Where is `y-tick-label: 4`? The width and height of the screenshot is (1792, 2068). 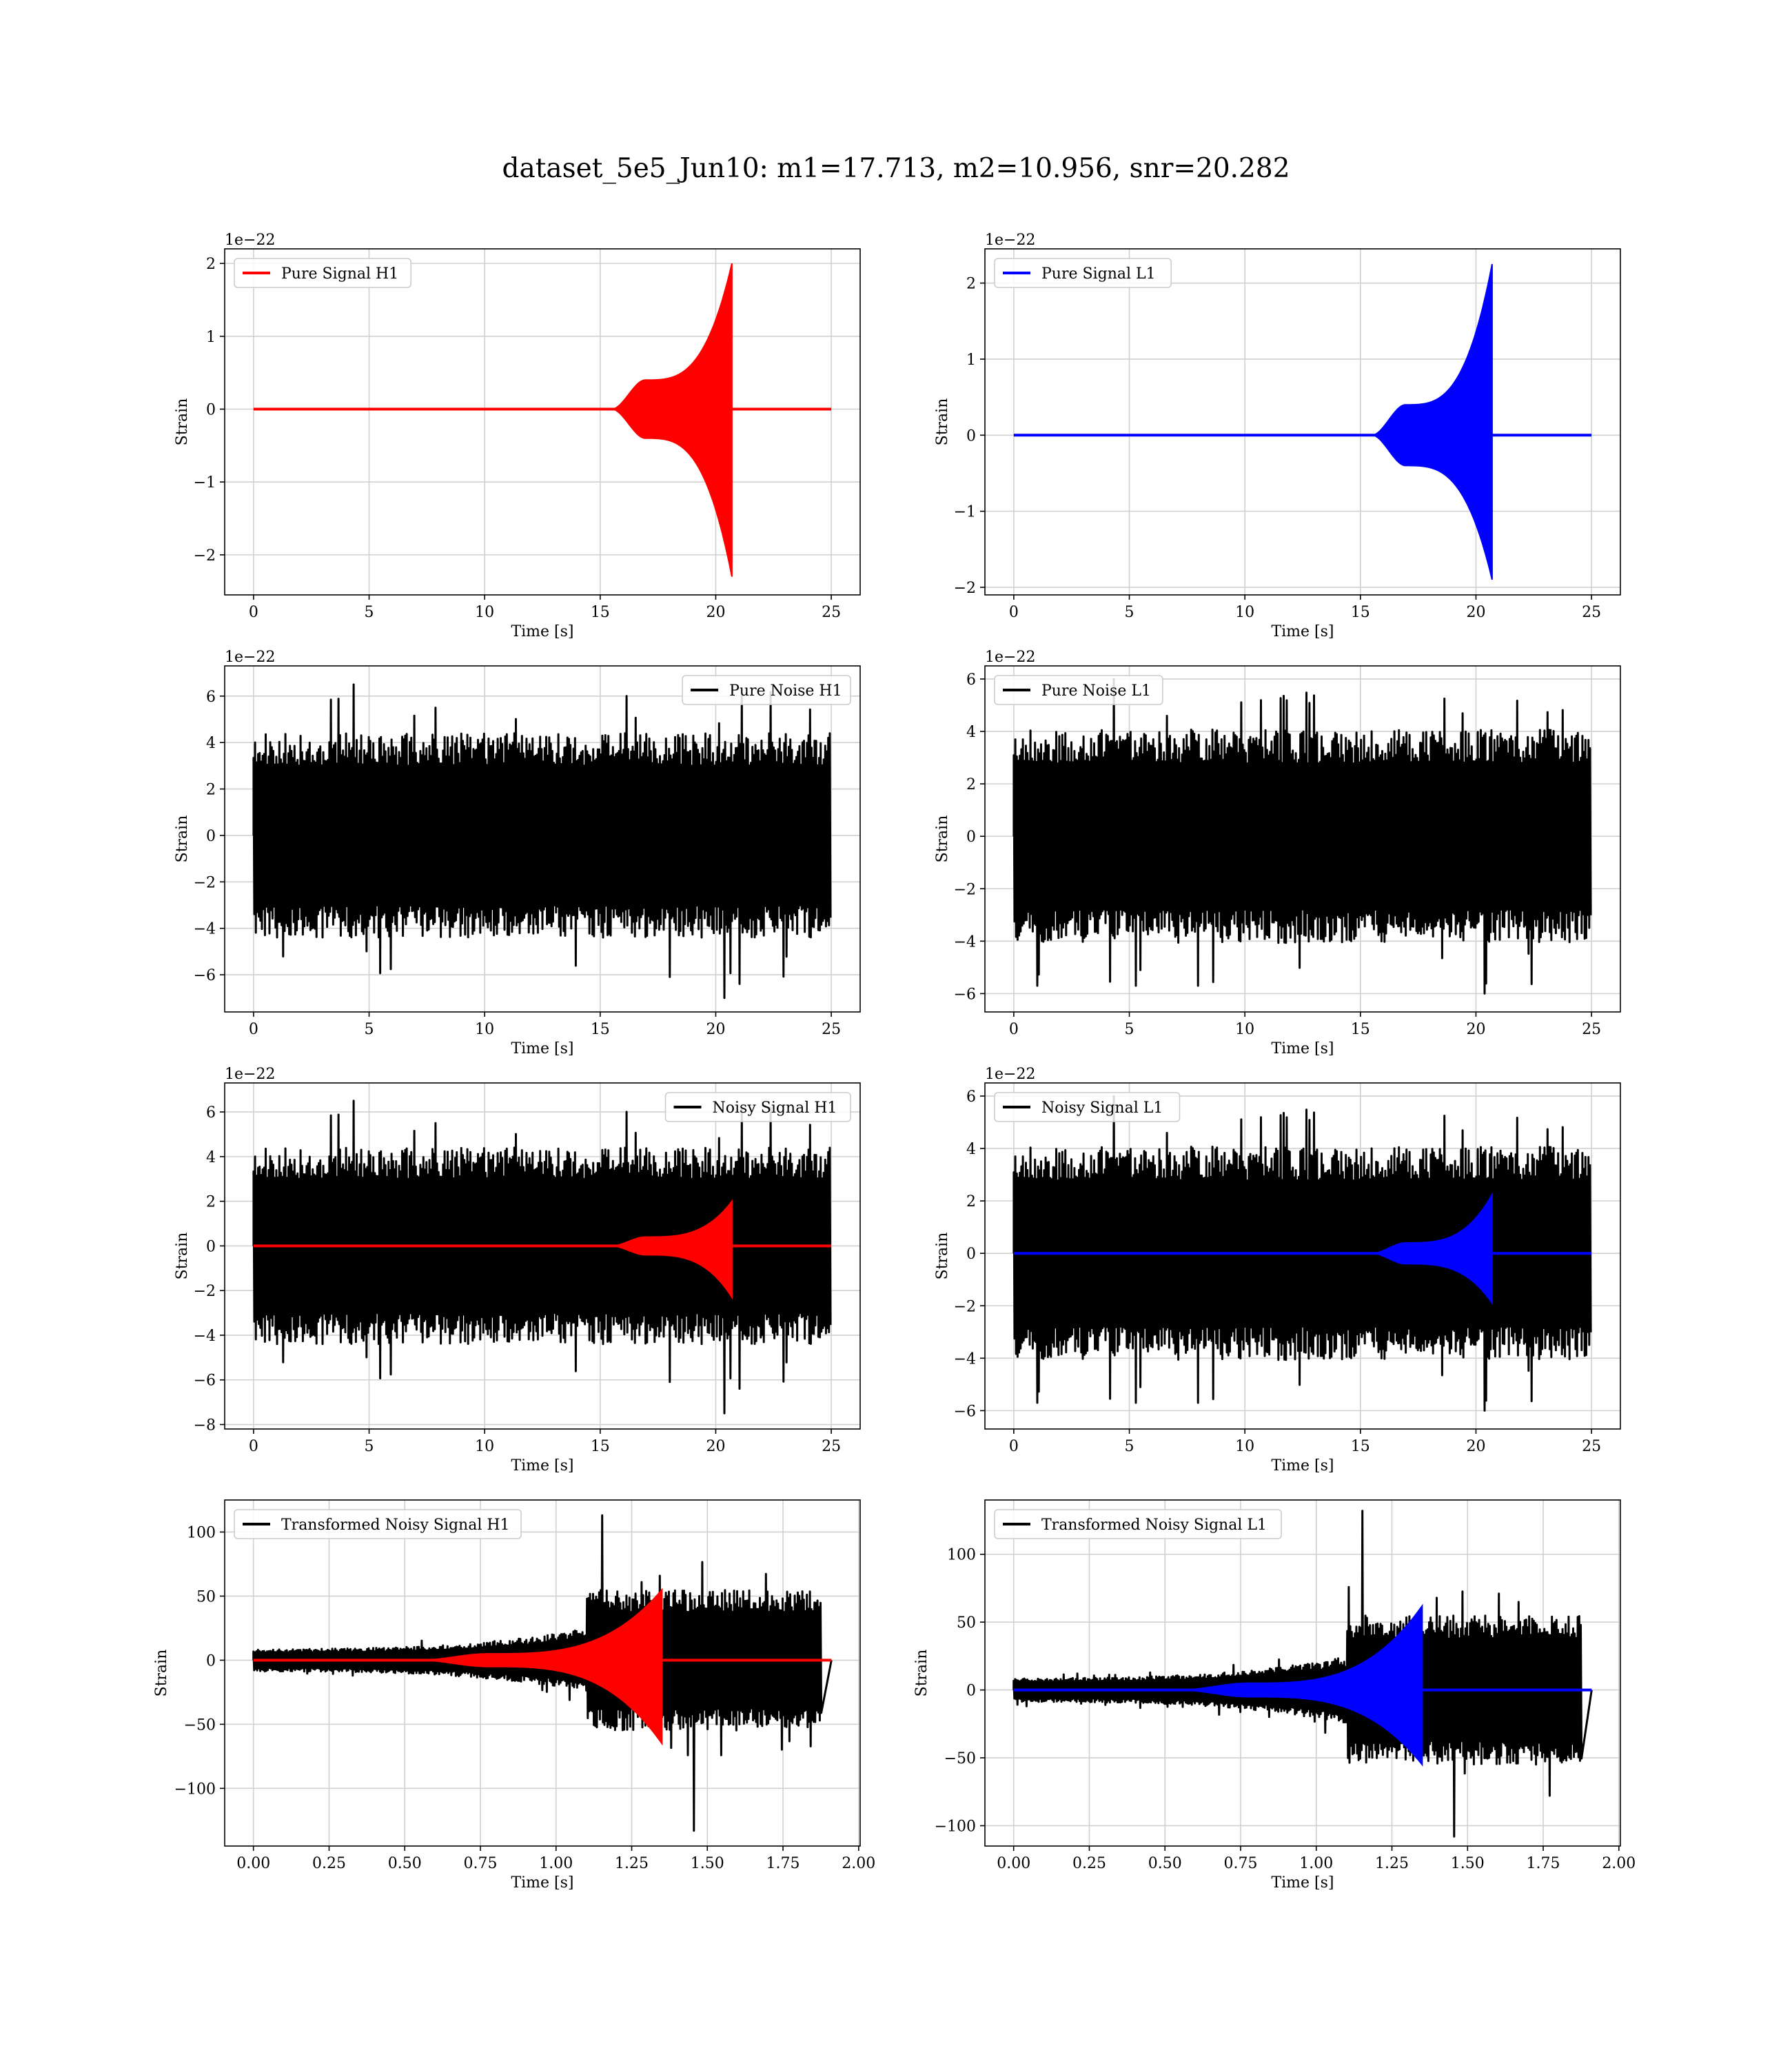 y-tick-label: 4 is located at coordinates (971, 1149).